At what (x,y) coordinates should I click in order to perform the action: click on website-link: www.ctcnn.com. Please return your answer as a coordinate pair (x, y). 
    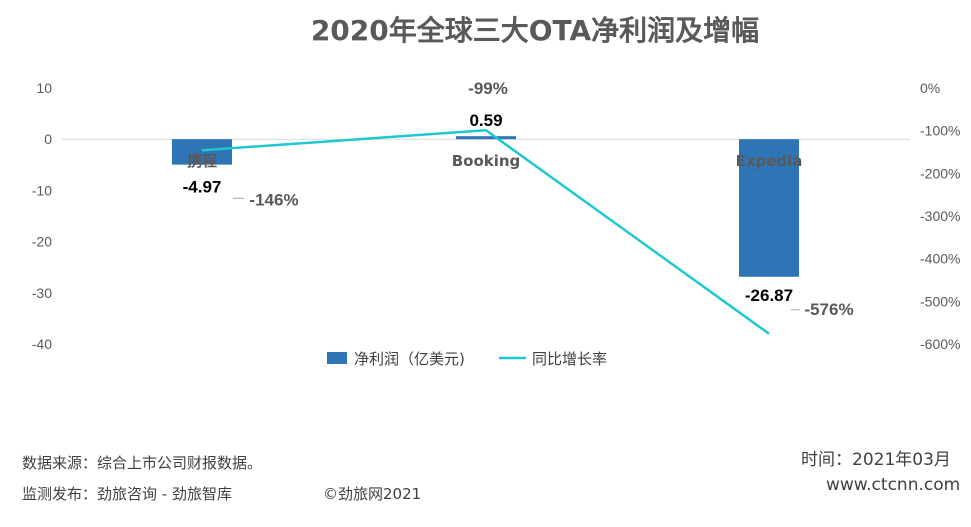
    Looking at the image, I should click on (893, 485).